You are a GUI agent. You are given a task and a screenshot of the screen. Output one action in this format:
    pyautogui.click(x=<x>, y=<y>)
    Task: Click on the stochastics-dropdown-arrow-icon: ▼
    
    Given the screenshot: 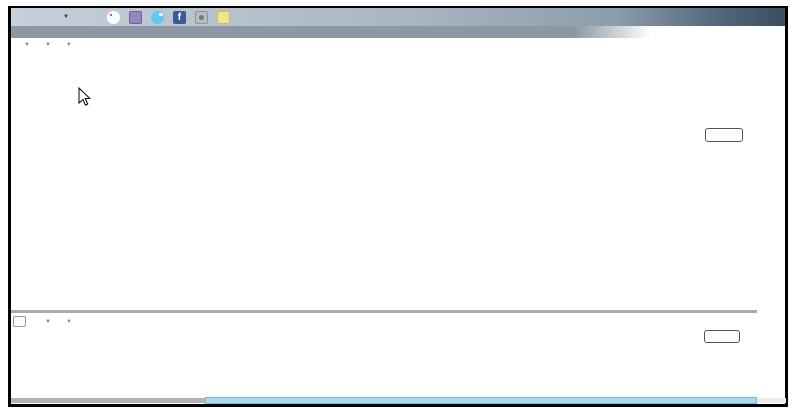 What is the action you would take?
    pyautogui.click(x=48, y=321)
    